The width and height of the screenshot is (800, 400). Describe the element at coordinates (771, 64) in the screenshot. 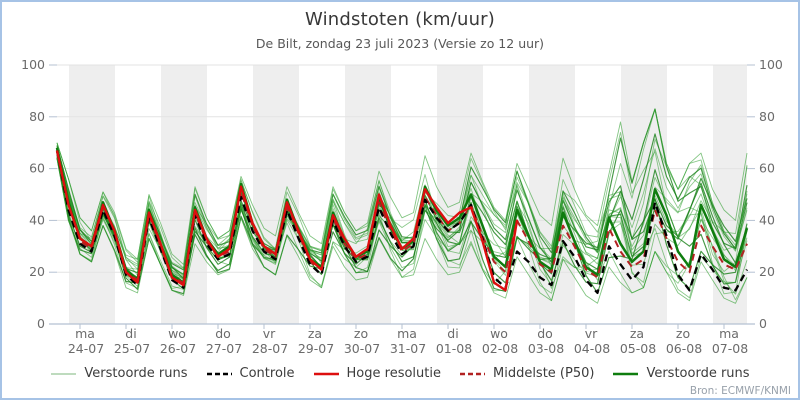

I see `y-tick-label-right: 100` at that location.